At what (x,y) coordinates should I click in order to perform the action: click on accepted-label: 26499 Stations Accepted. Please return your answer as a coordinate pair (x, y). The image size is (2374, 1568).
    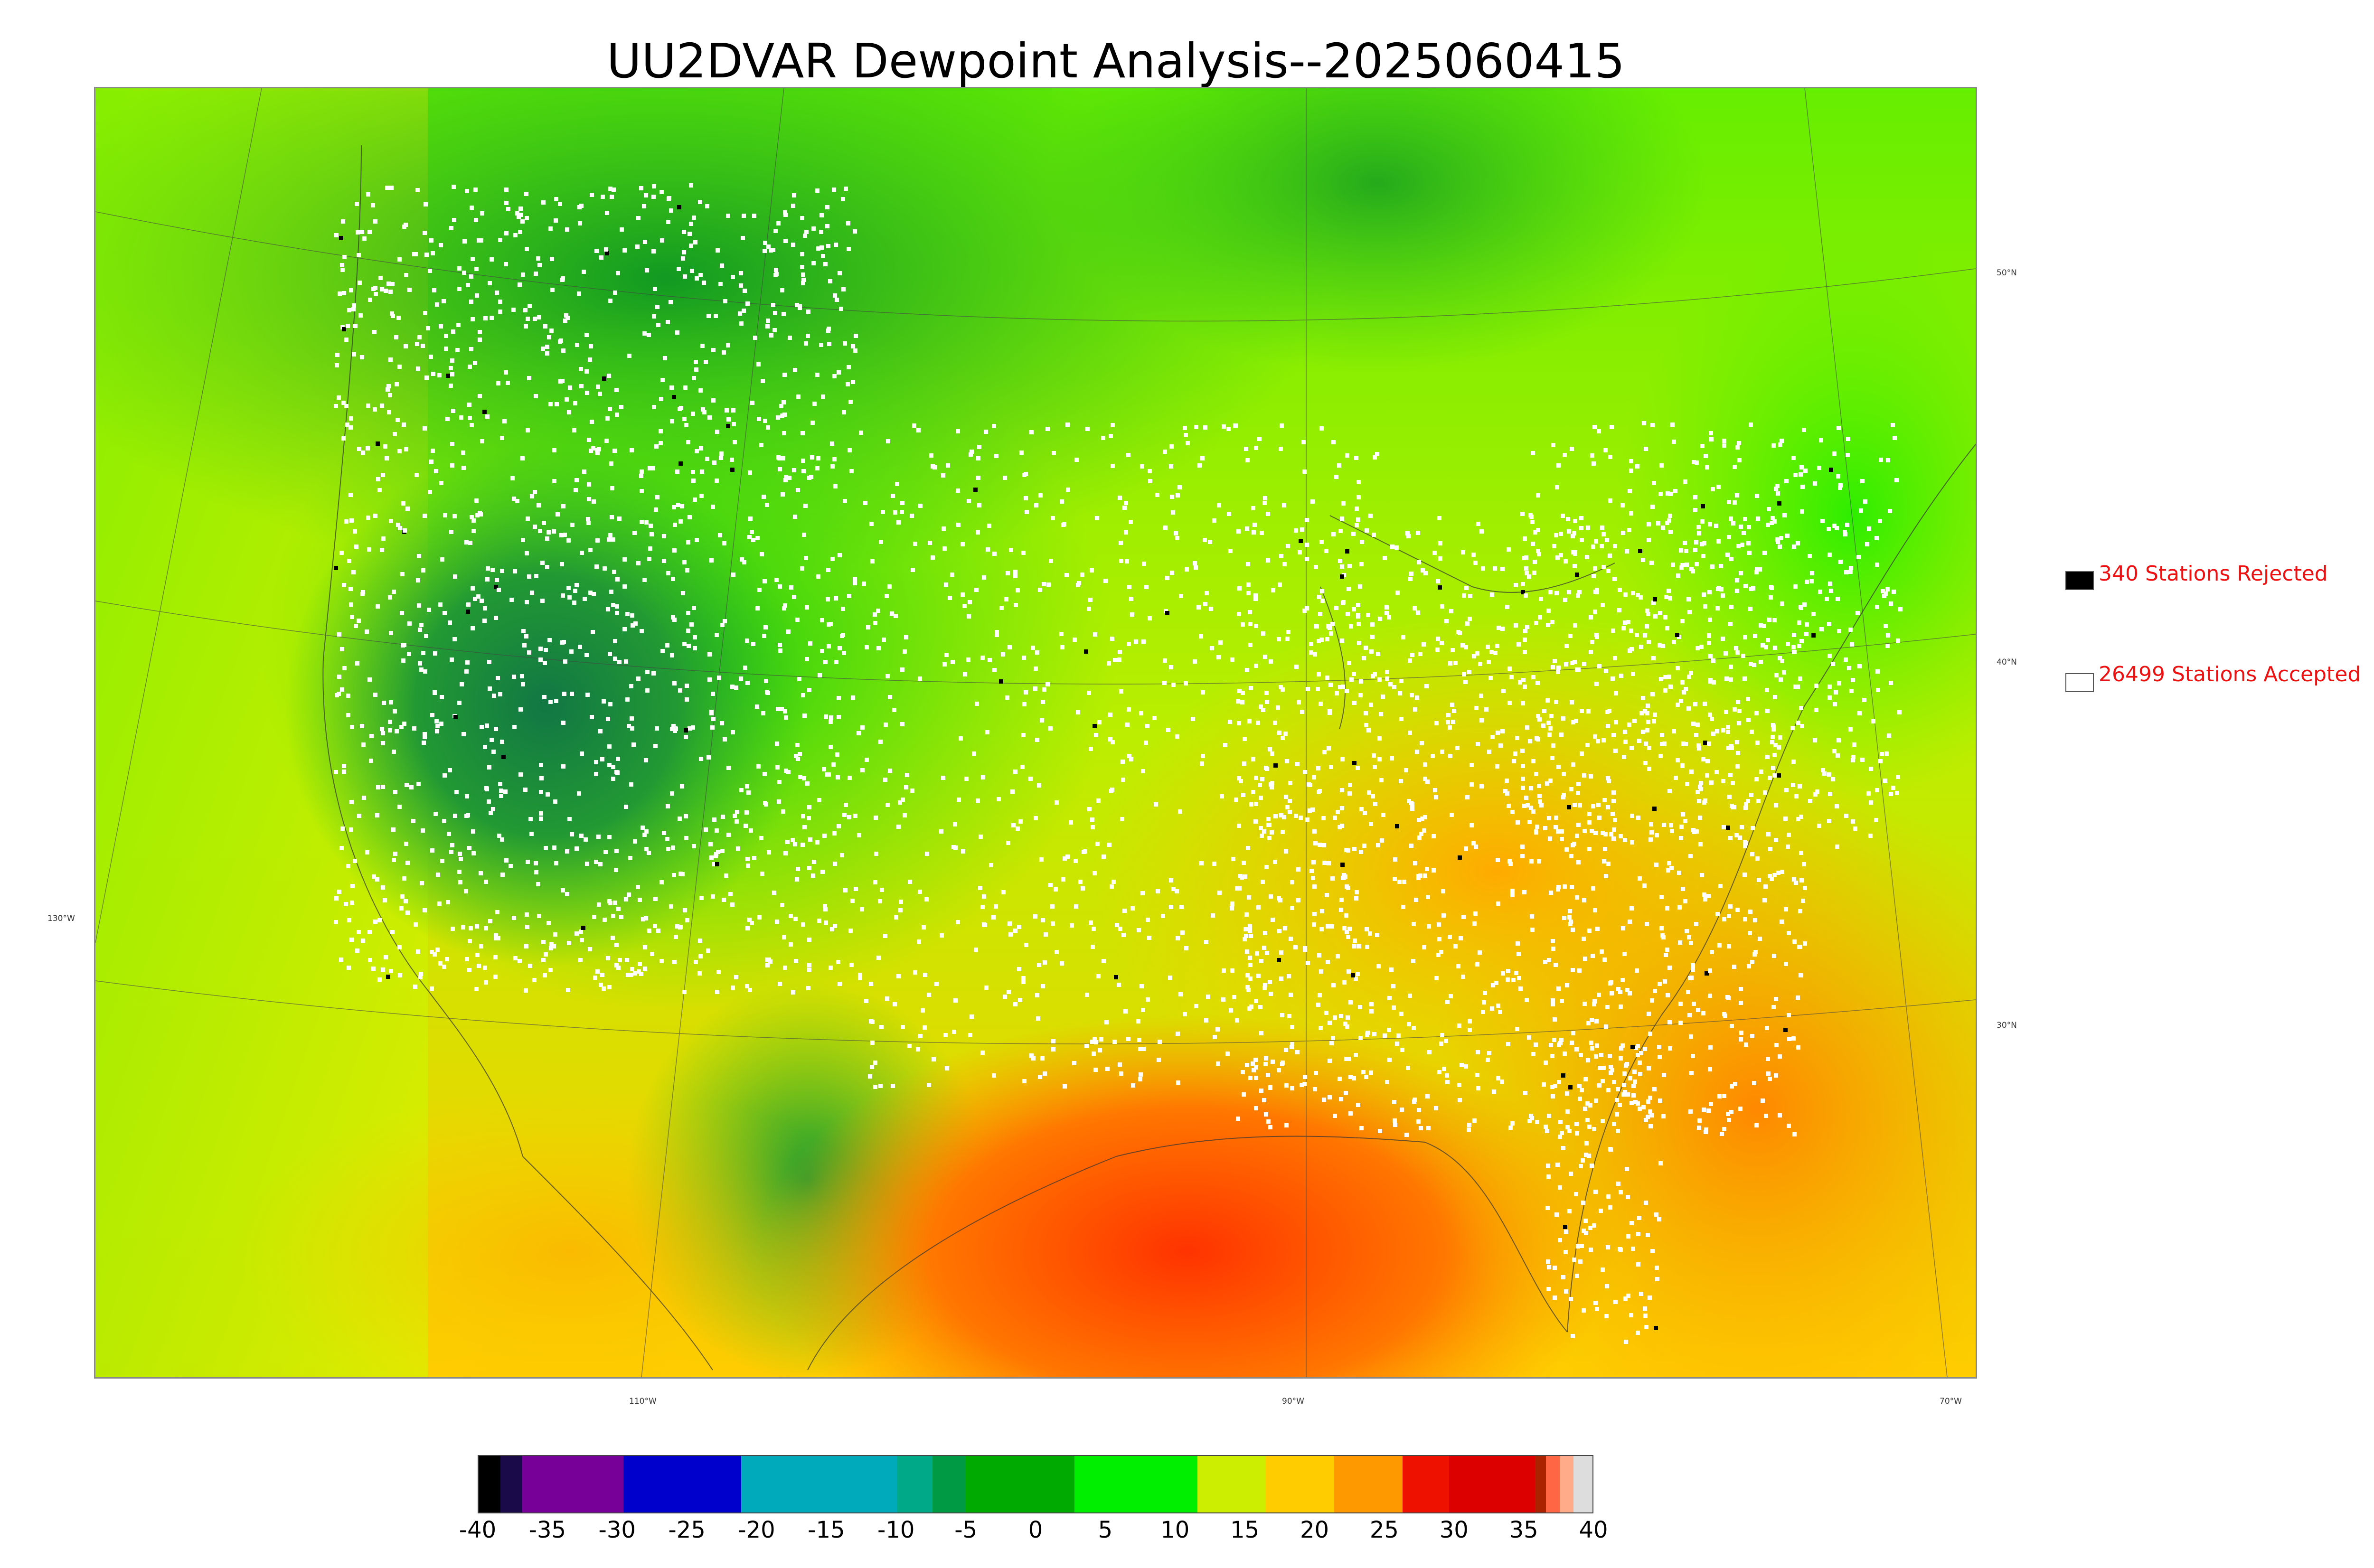
    Looking at the image, I should click on (2230, 674).